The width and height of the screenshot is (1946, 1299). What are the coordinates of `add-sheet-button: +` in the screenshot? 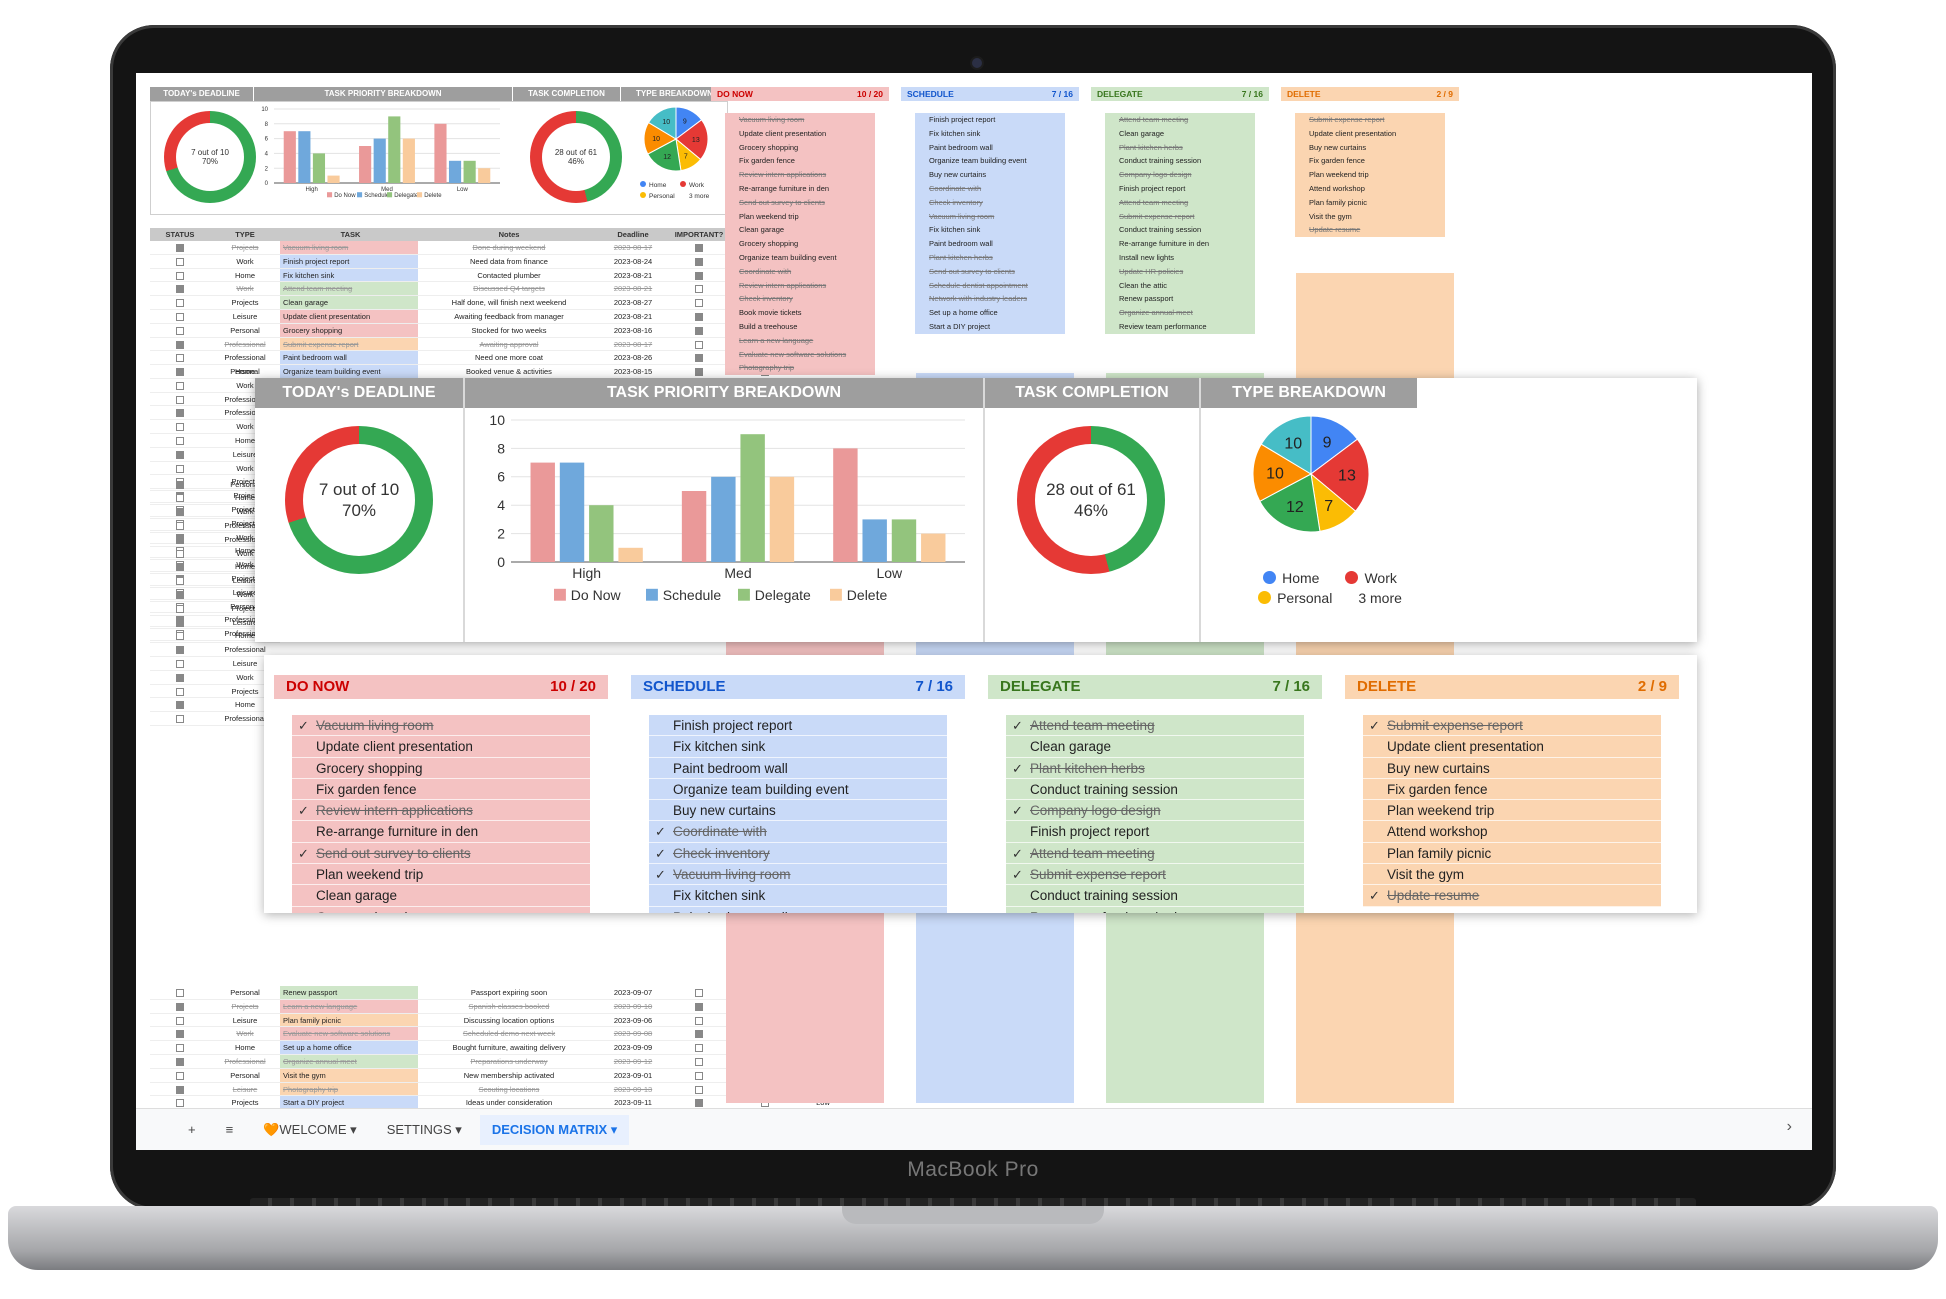 It's located at (192, 1129).